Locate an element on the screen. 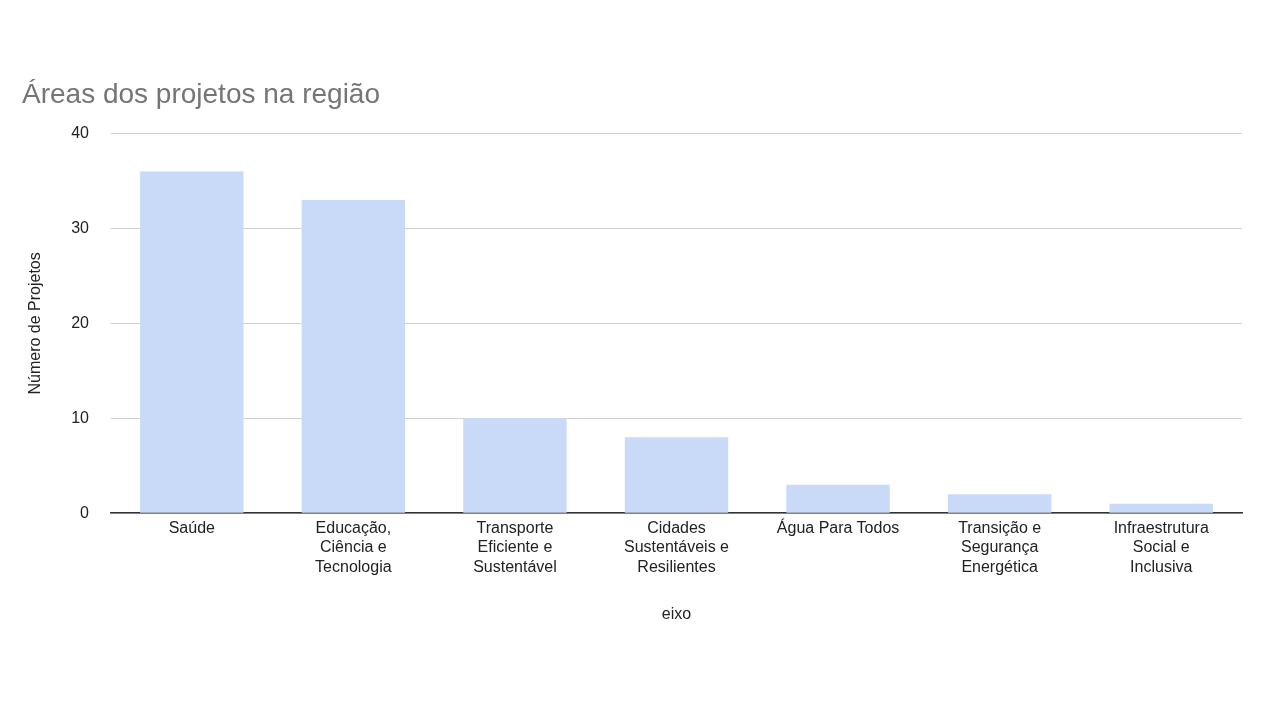  x-tick-label: Cidades Sustentáveis e Resilientes is located at coordinates (677, 547).